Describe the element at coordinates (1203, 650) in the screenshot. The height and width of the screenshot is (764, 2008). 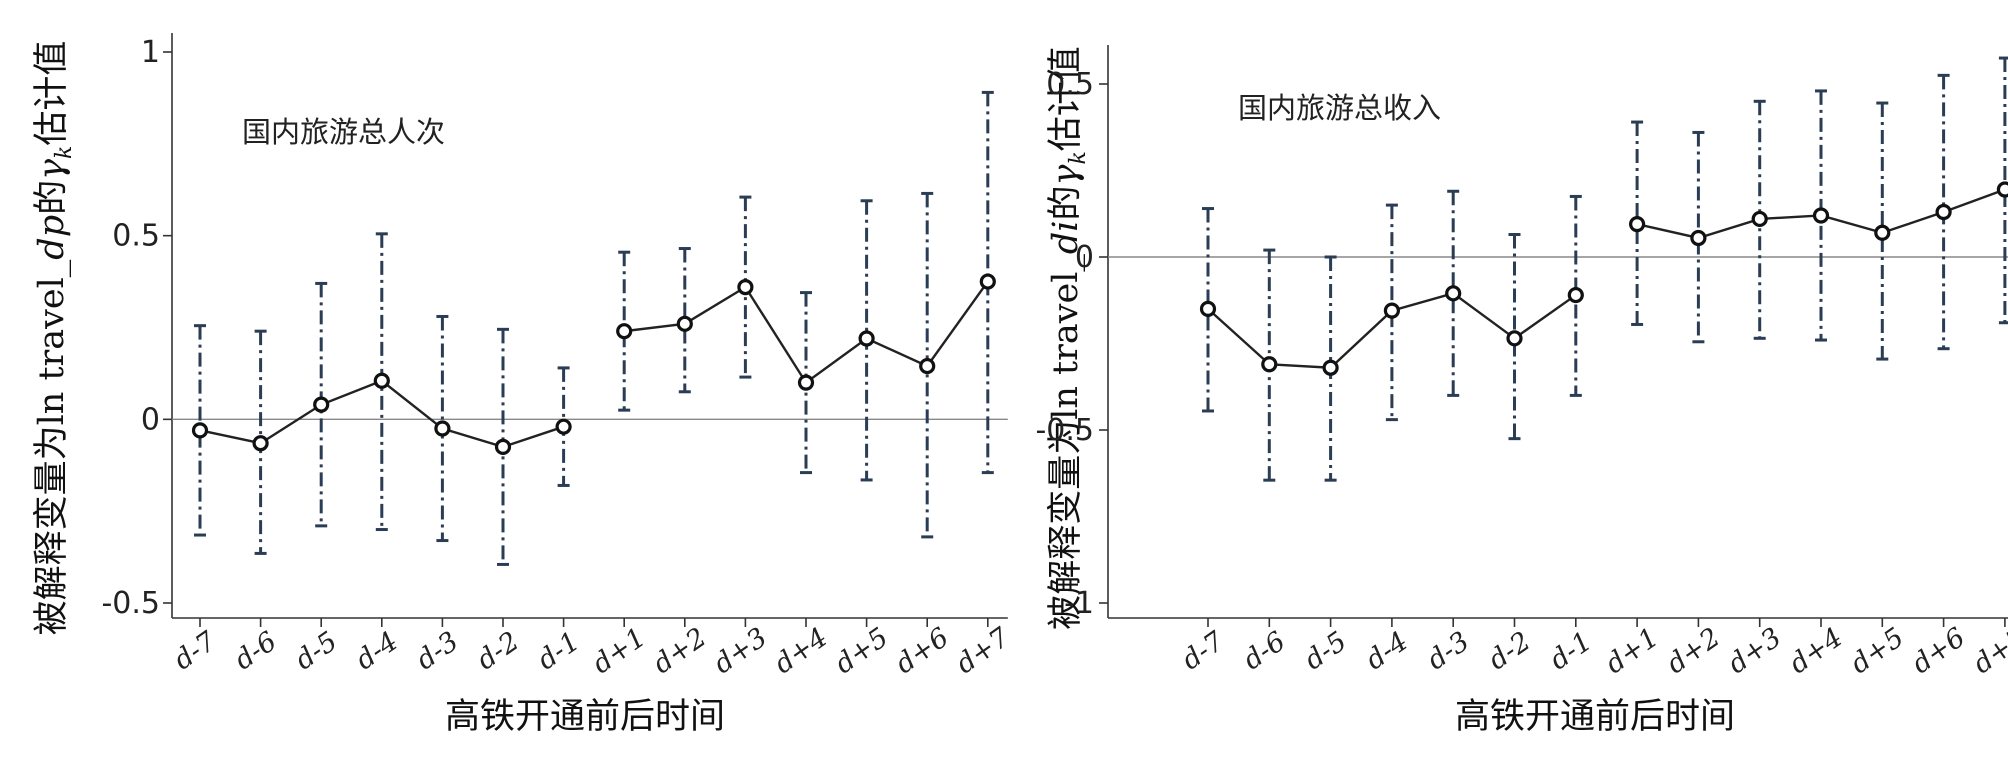
I see `right-x-tick-label: d-7` at that location.